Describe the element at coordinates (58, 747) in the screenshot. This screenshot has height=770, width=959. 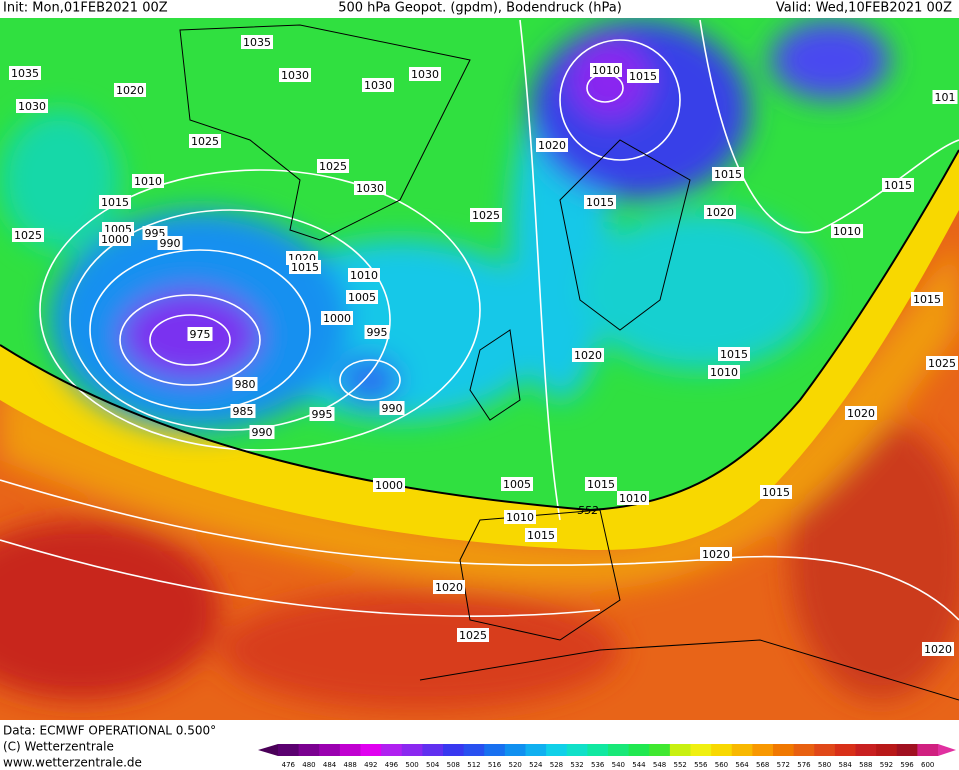
I see `copyright: (C) Wetterzentrale` at that location.